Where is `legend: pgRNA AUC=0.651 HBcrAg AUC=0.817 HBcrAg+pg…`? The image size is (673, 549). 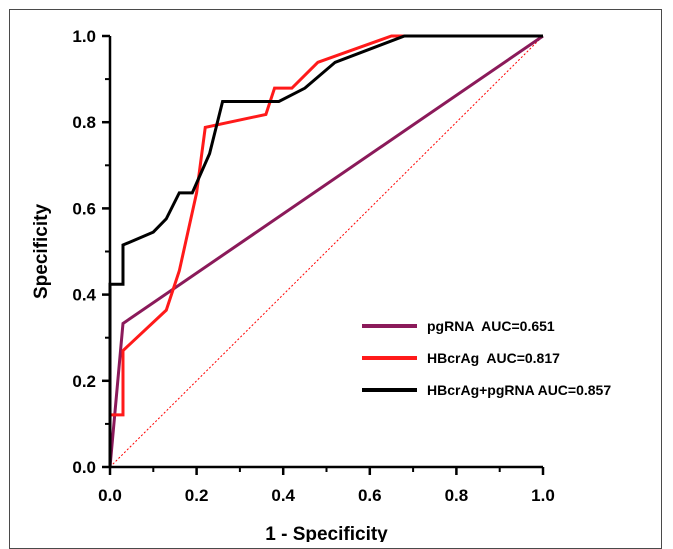 legend: pgRNA AUC=0.651 HBcrAg AUC=0.817 HBcrAg+pg… is located at coordinates (486, 358).